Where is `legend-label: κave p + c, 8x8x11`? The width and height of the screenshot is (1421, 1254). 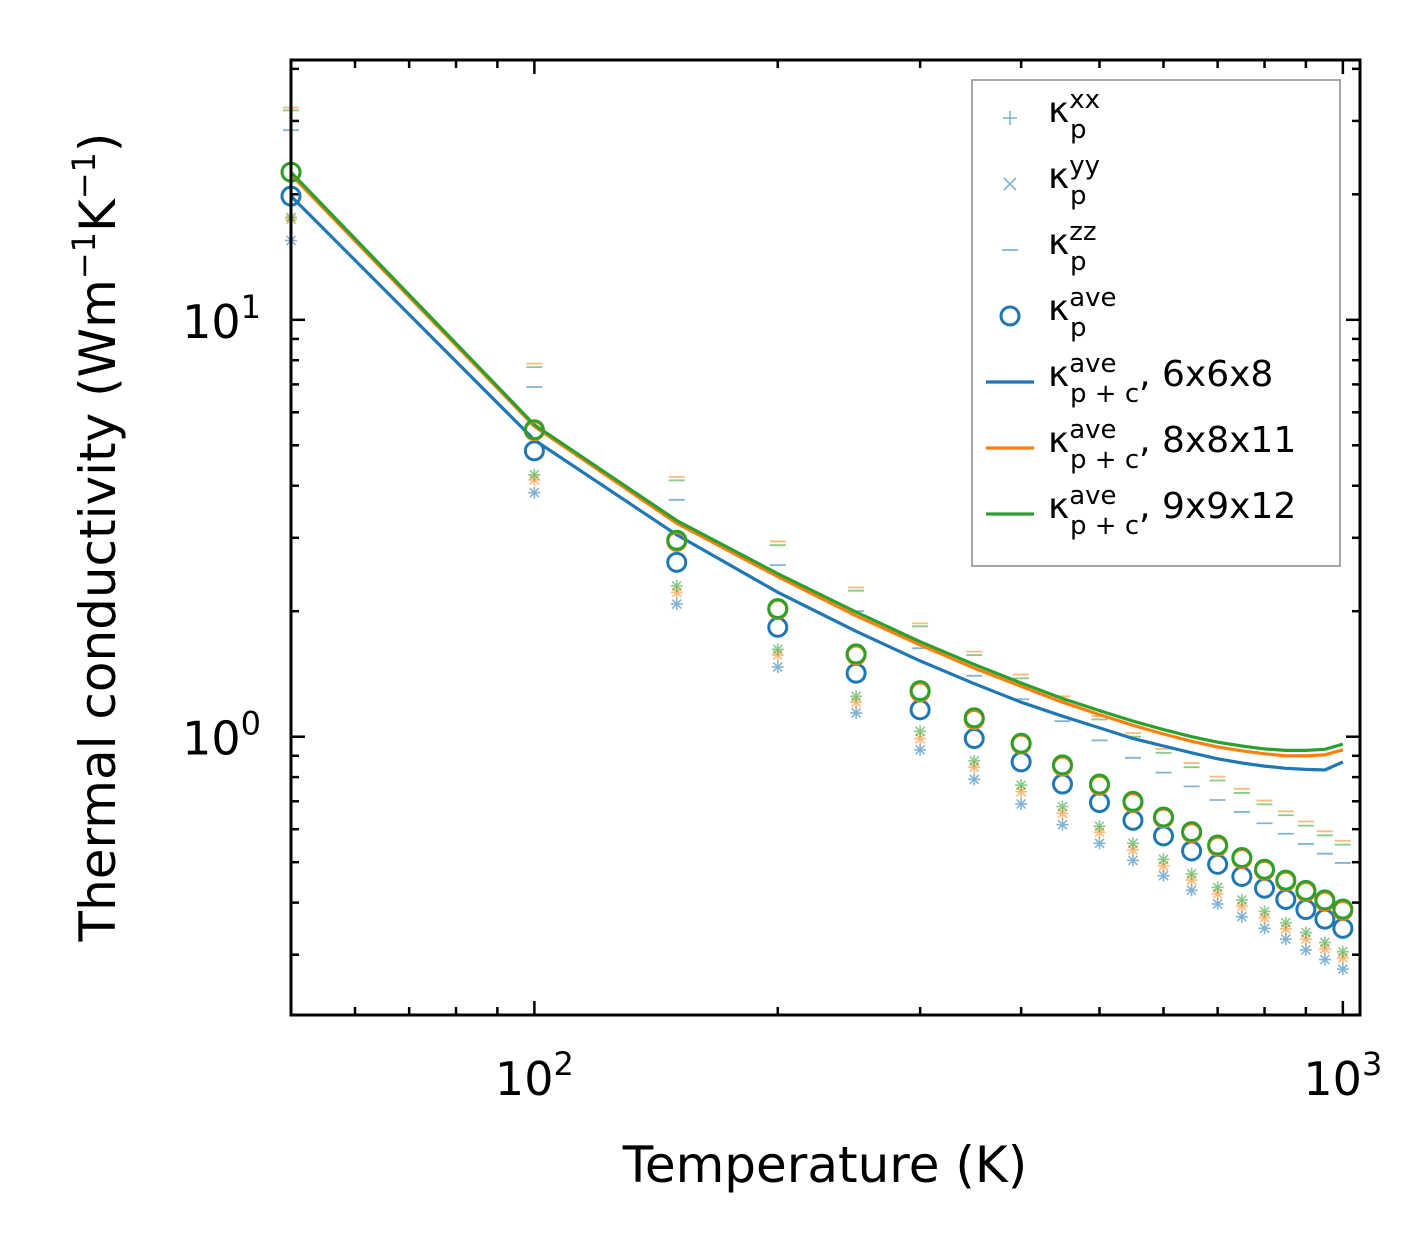 legend-label: κave p + c, 8x8x11 is located at coordinates (1172, 445).